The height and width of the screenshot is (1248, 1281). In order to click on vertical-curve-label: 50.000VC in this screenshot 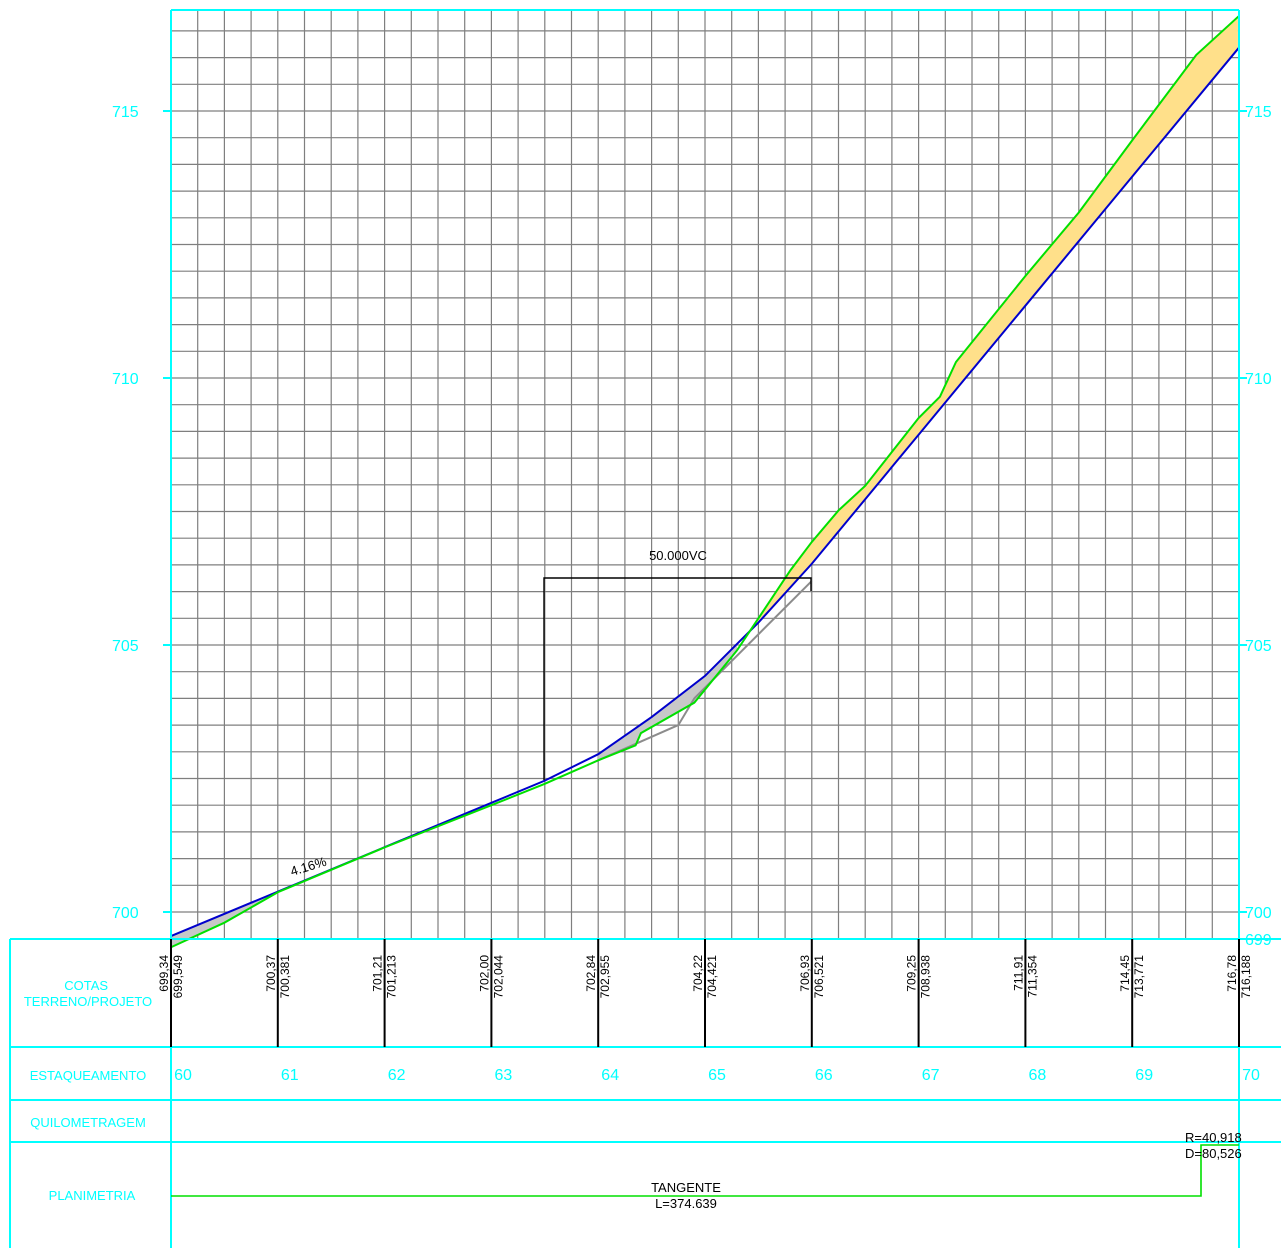, I will do `click(678, 555)`.